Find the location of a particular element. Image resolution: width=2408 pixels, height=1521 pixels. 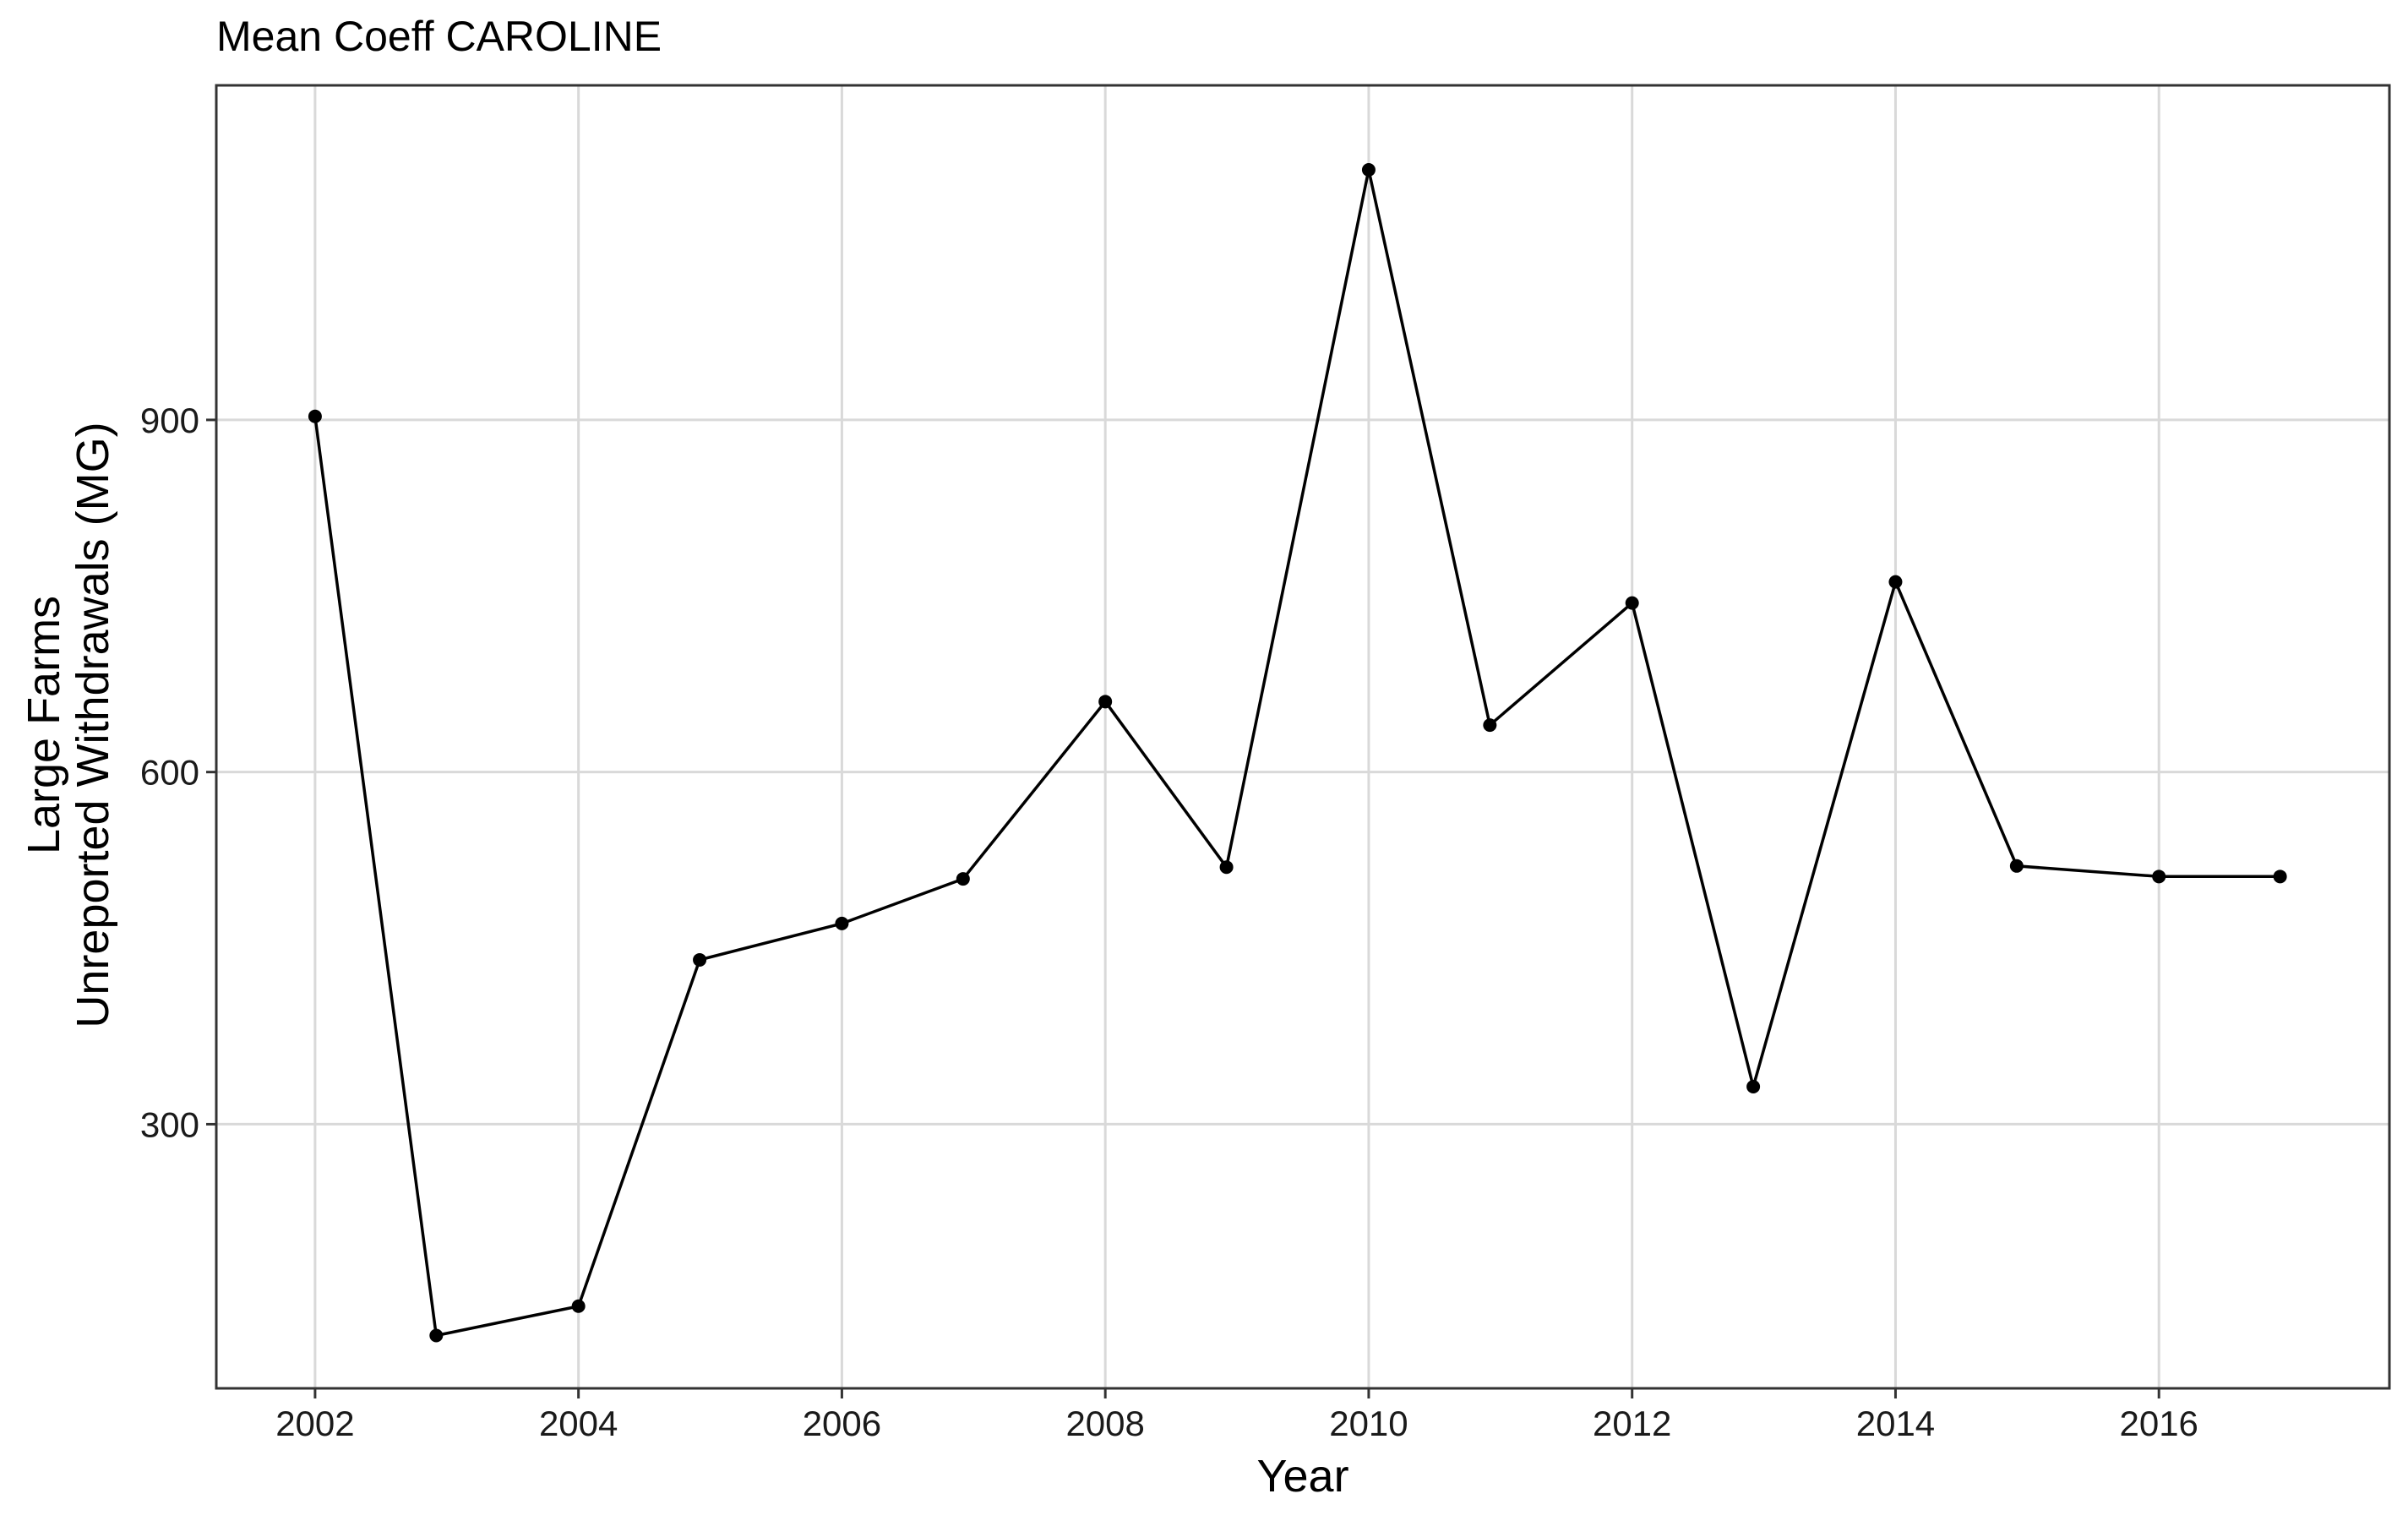

x-axis: 2002 2004 2006 2008 2010 2012 2014 2016 is located at coordinates (1236, 1415).